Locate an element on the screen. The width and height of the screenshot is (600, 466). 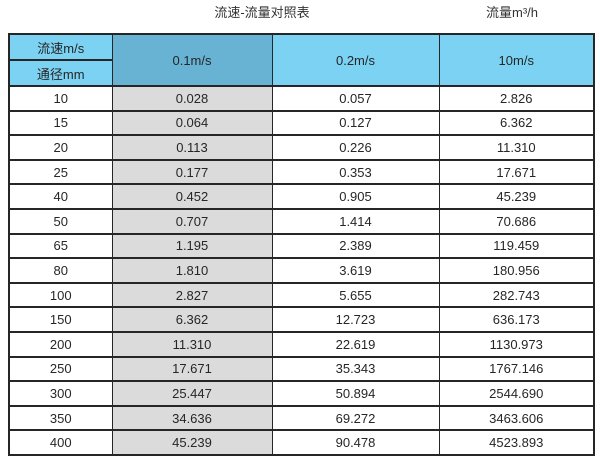
diameter-cell: 50 is located at coordinates (60, 221).